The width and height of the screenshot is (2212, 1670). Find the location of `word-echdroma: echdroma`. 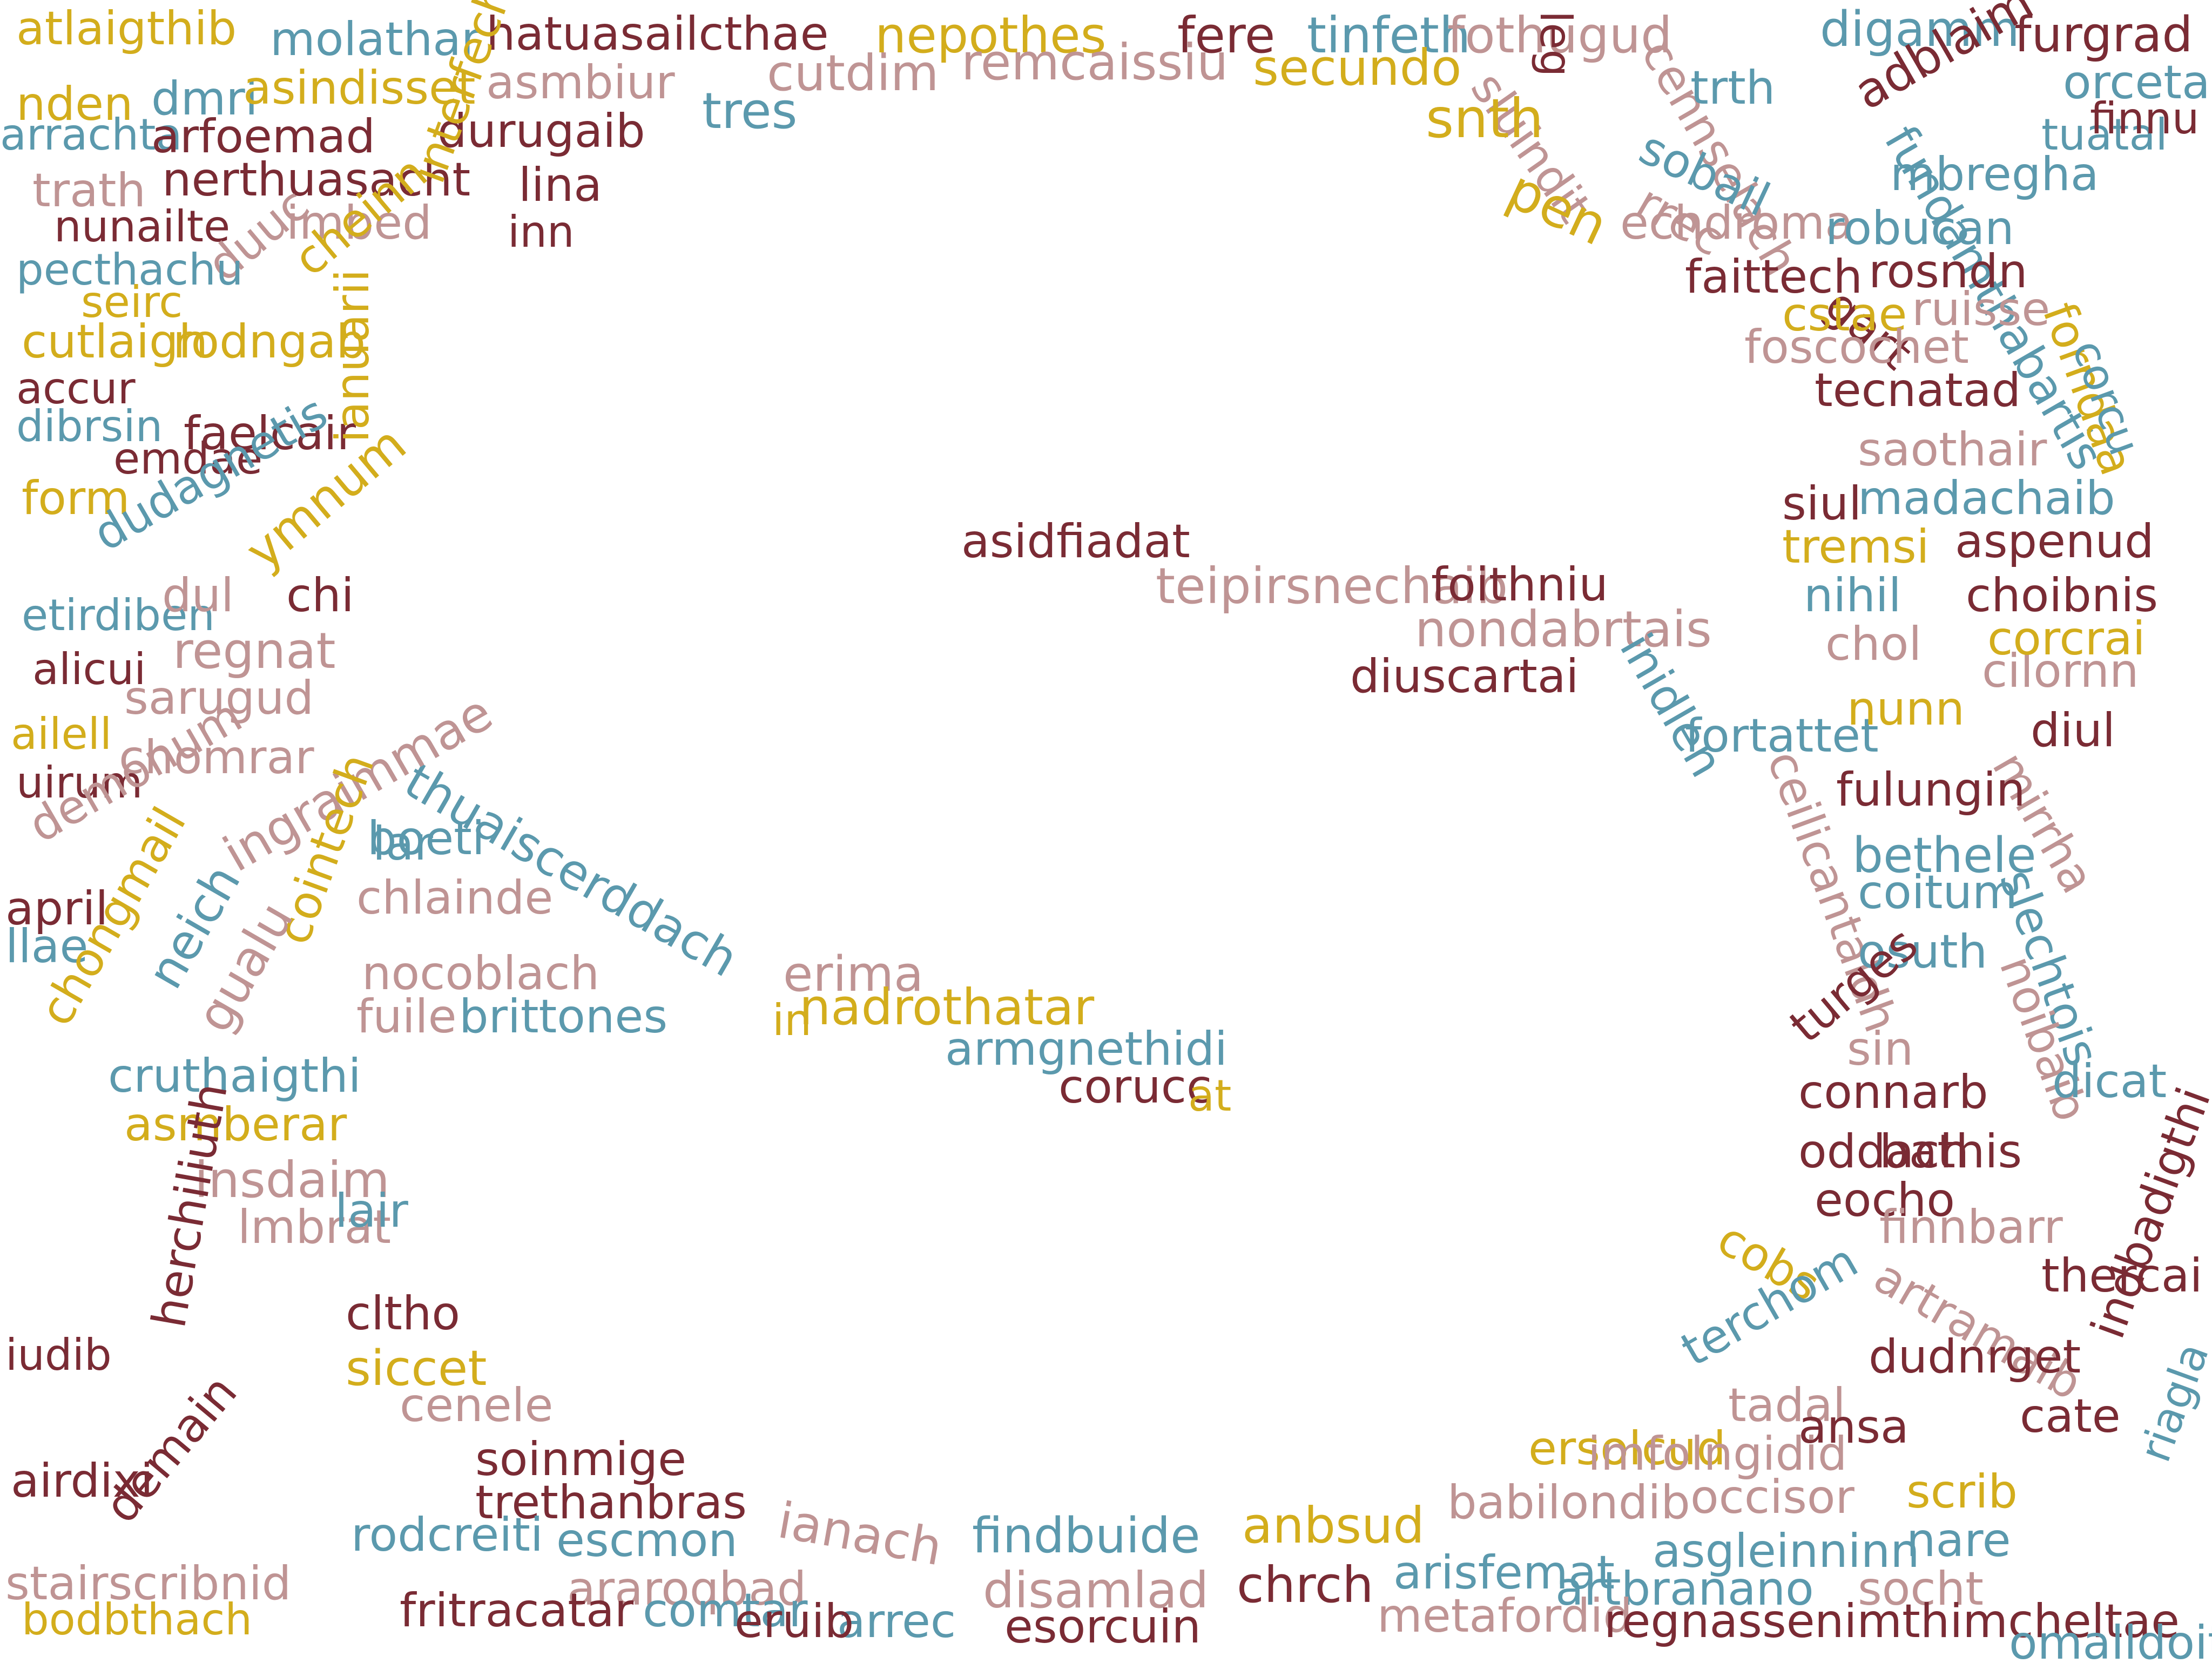

word-echdroma: echdroma is located at coordinates (1736, 223).